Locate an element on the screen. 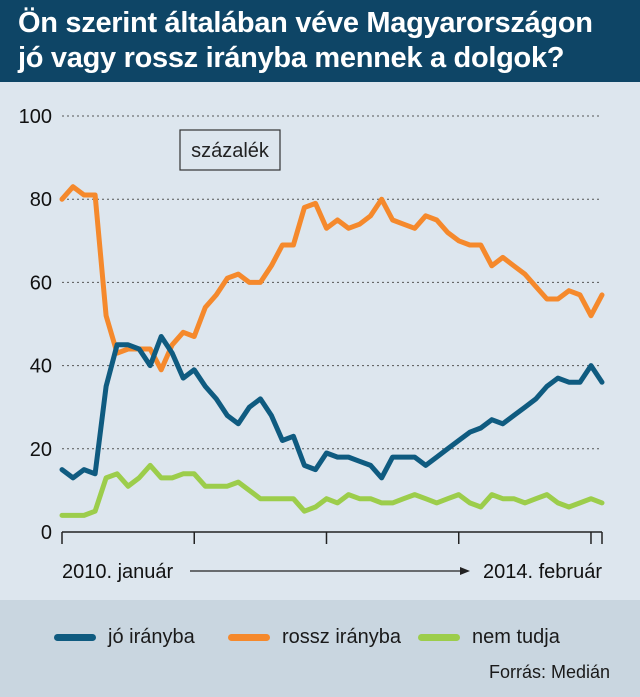  y-tick-label: 40 is located at coordinates (41, 367).